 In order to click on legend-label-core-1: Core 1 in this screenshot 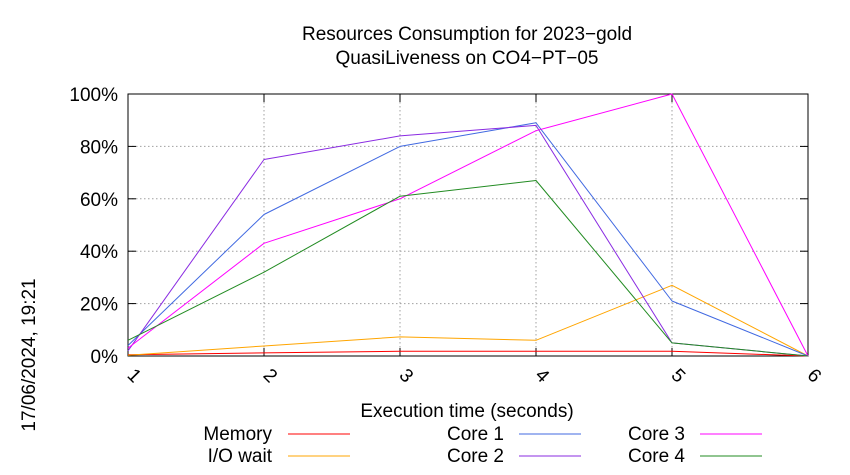, I will do `click(475, 434)`.